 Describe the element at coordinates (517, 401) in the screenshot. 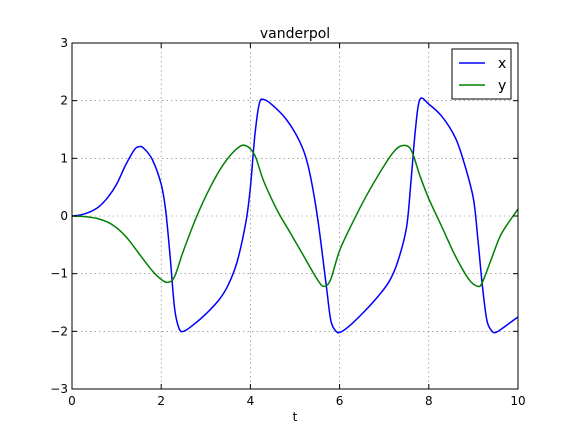

I see `x-tick-label: 10` at that location.